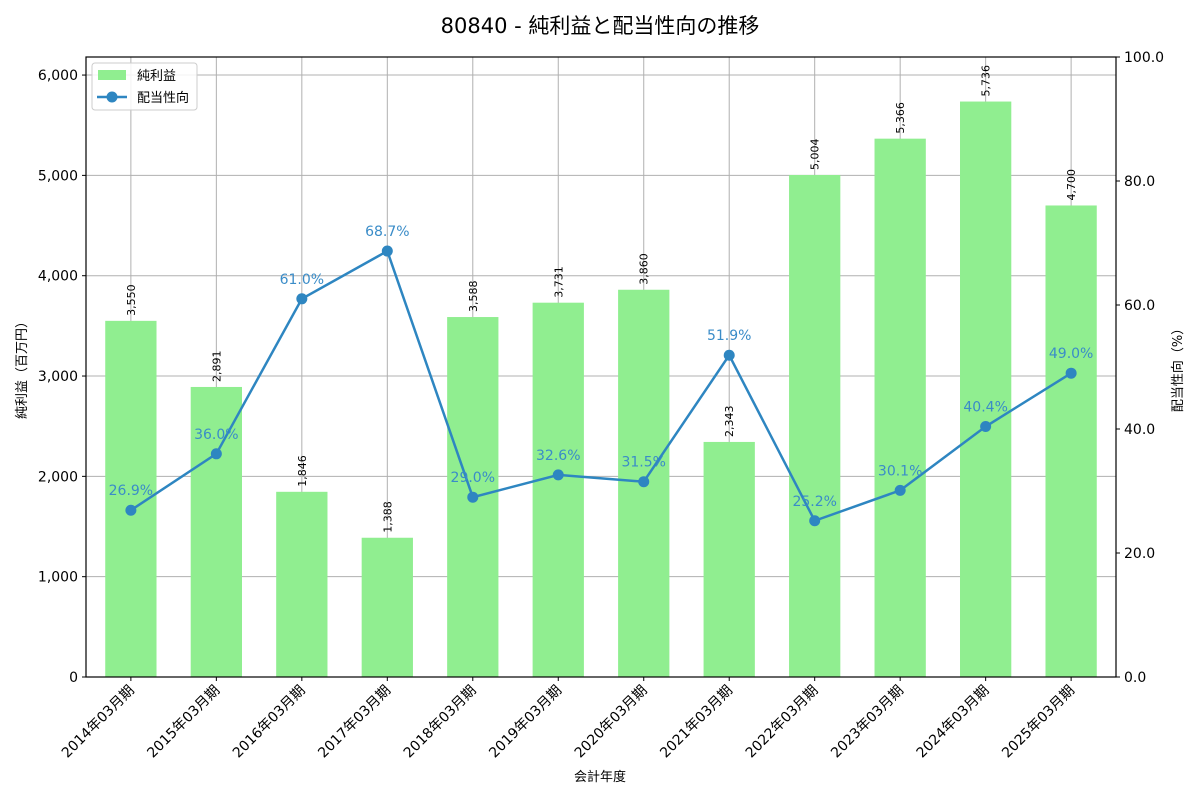 This screenshot has height=800, width=1200. What do you see at coordinates (354, 722) in the screenshot?
I see `x-tick-label: 2017年03月期` at bounding box center [354, 722].